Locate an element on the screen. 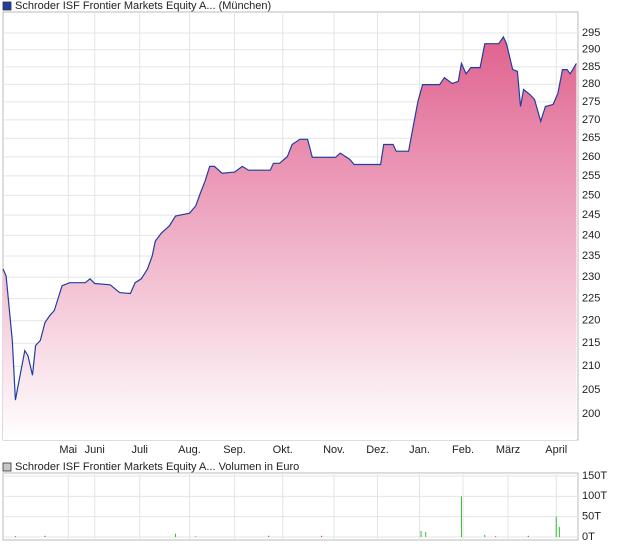 This screenshot has width=620, height=546. y-tick-label: 265 is located at coordinates (591, 138).